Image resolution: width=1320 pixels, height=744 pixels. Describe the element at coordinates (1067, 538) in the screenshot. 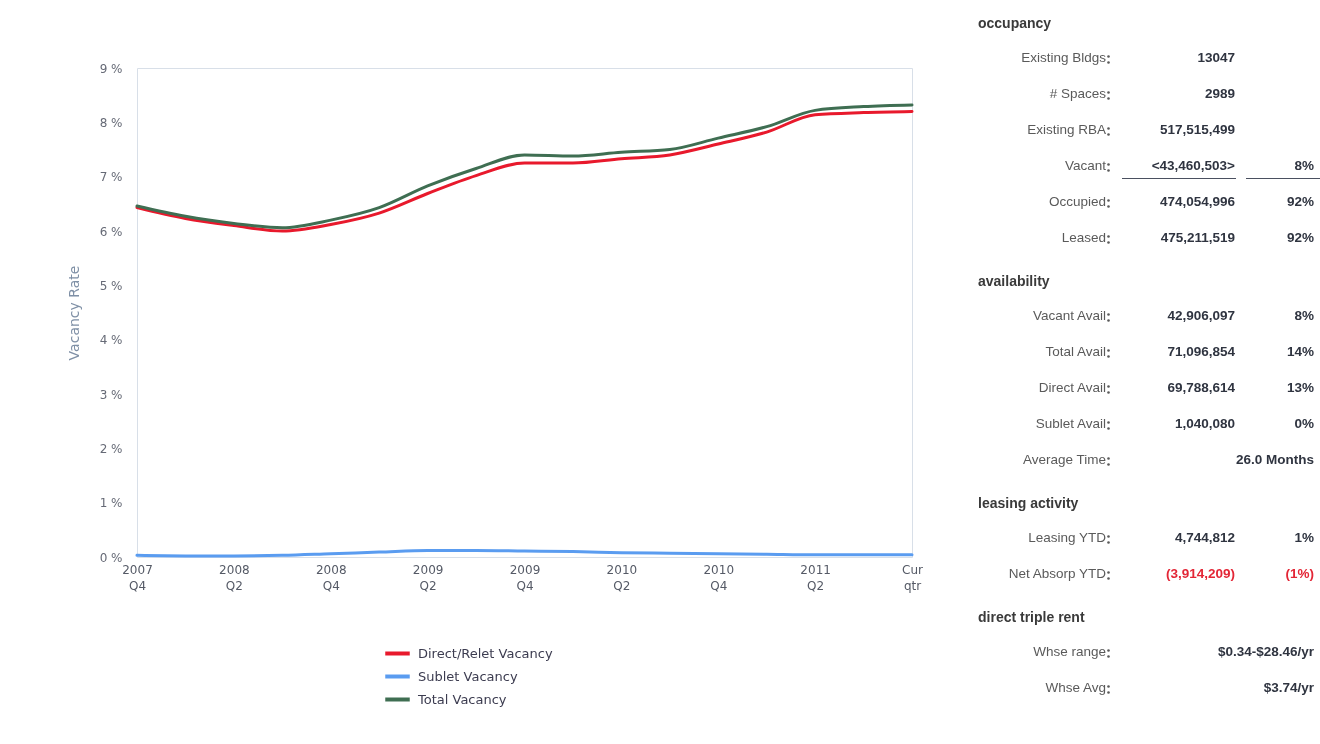

I see `category-label: Leasing YTD` at that location.